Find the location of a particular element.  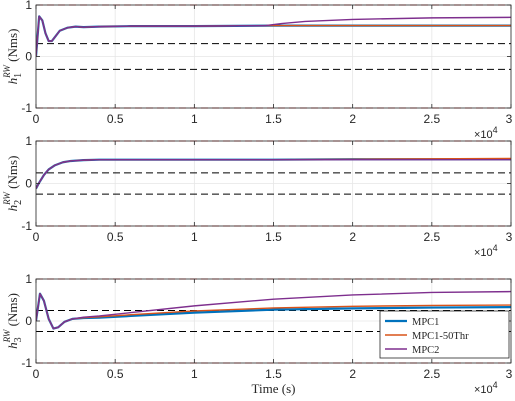

legend-label: MPC1-50Thr is located at coordinates (440, 336).